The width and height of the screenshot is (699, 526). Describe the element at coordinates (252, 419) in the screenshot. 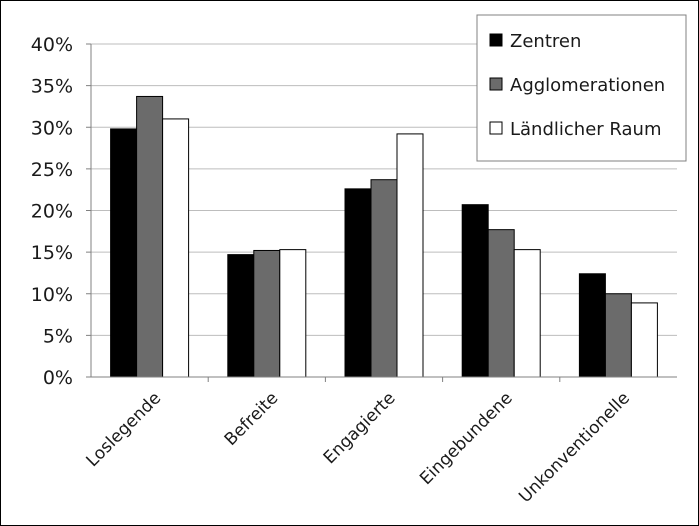

I see `x-tick-label: Befreite` at that location.